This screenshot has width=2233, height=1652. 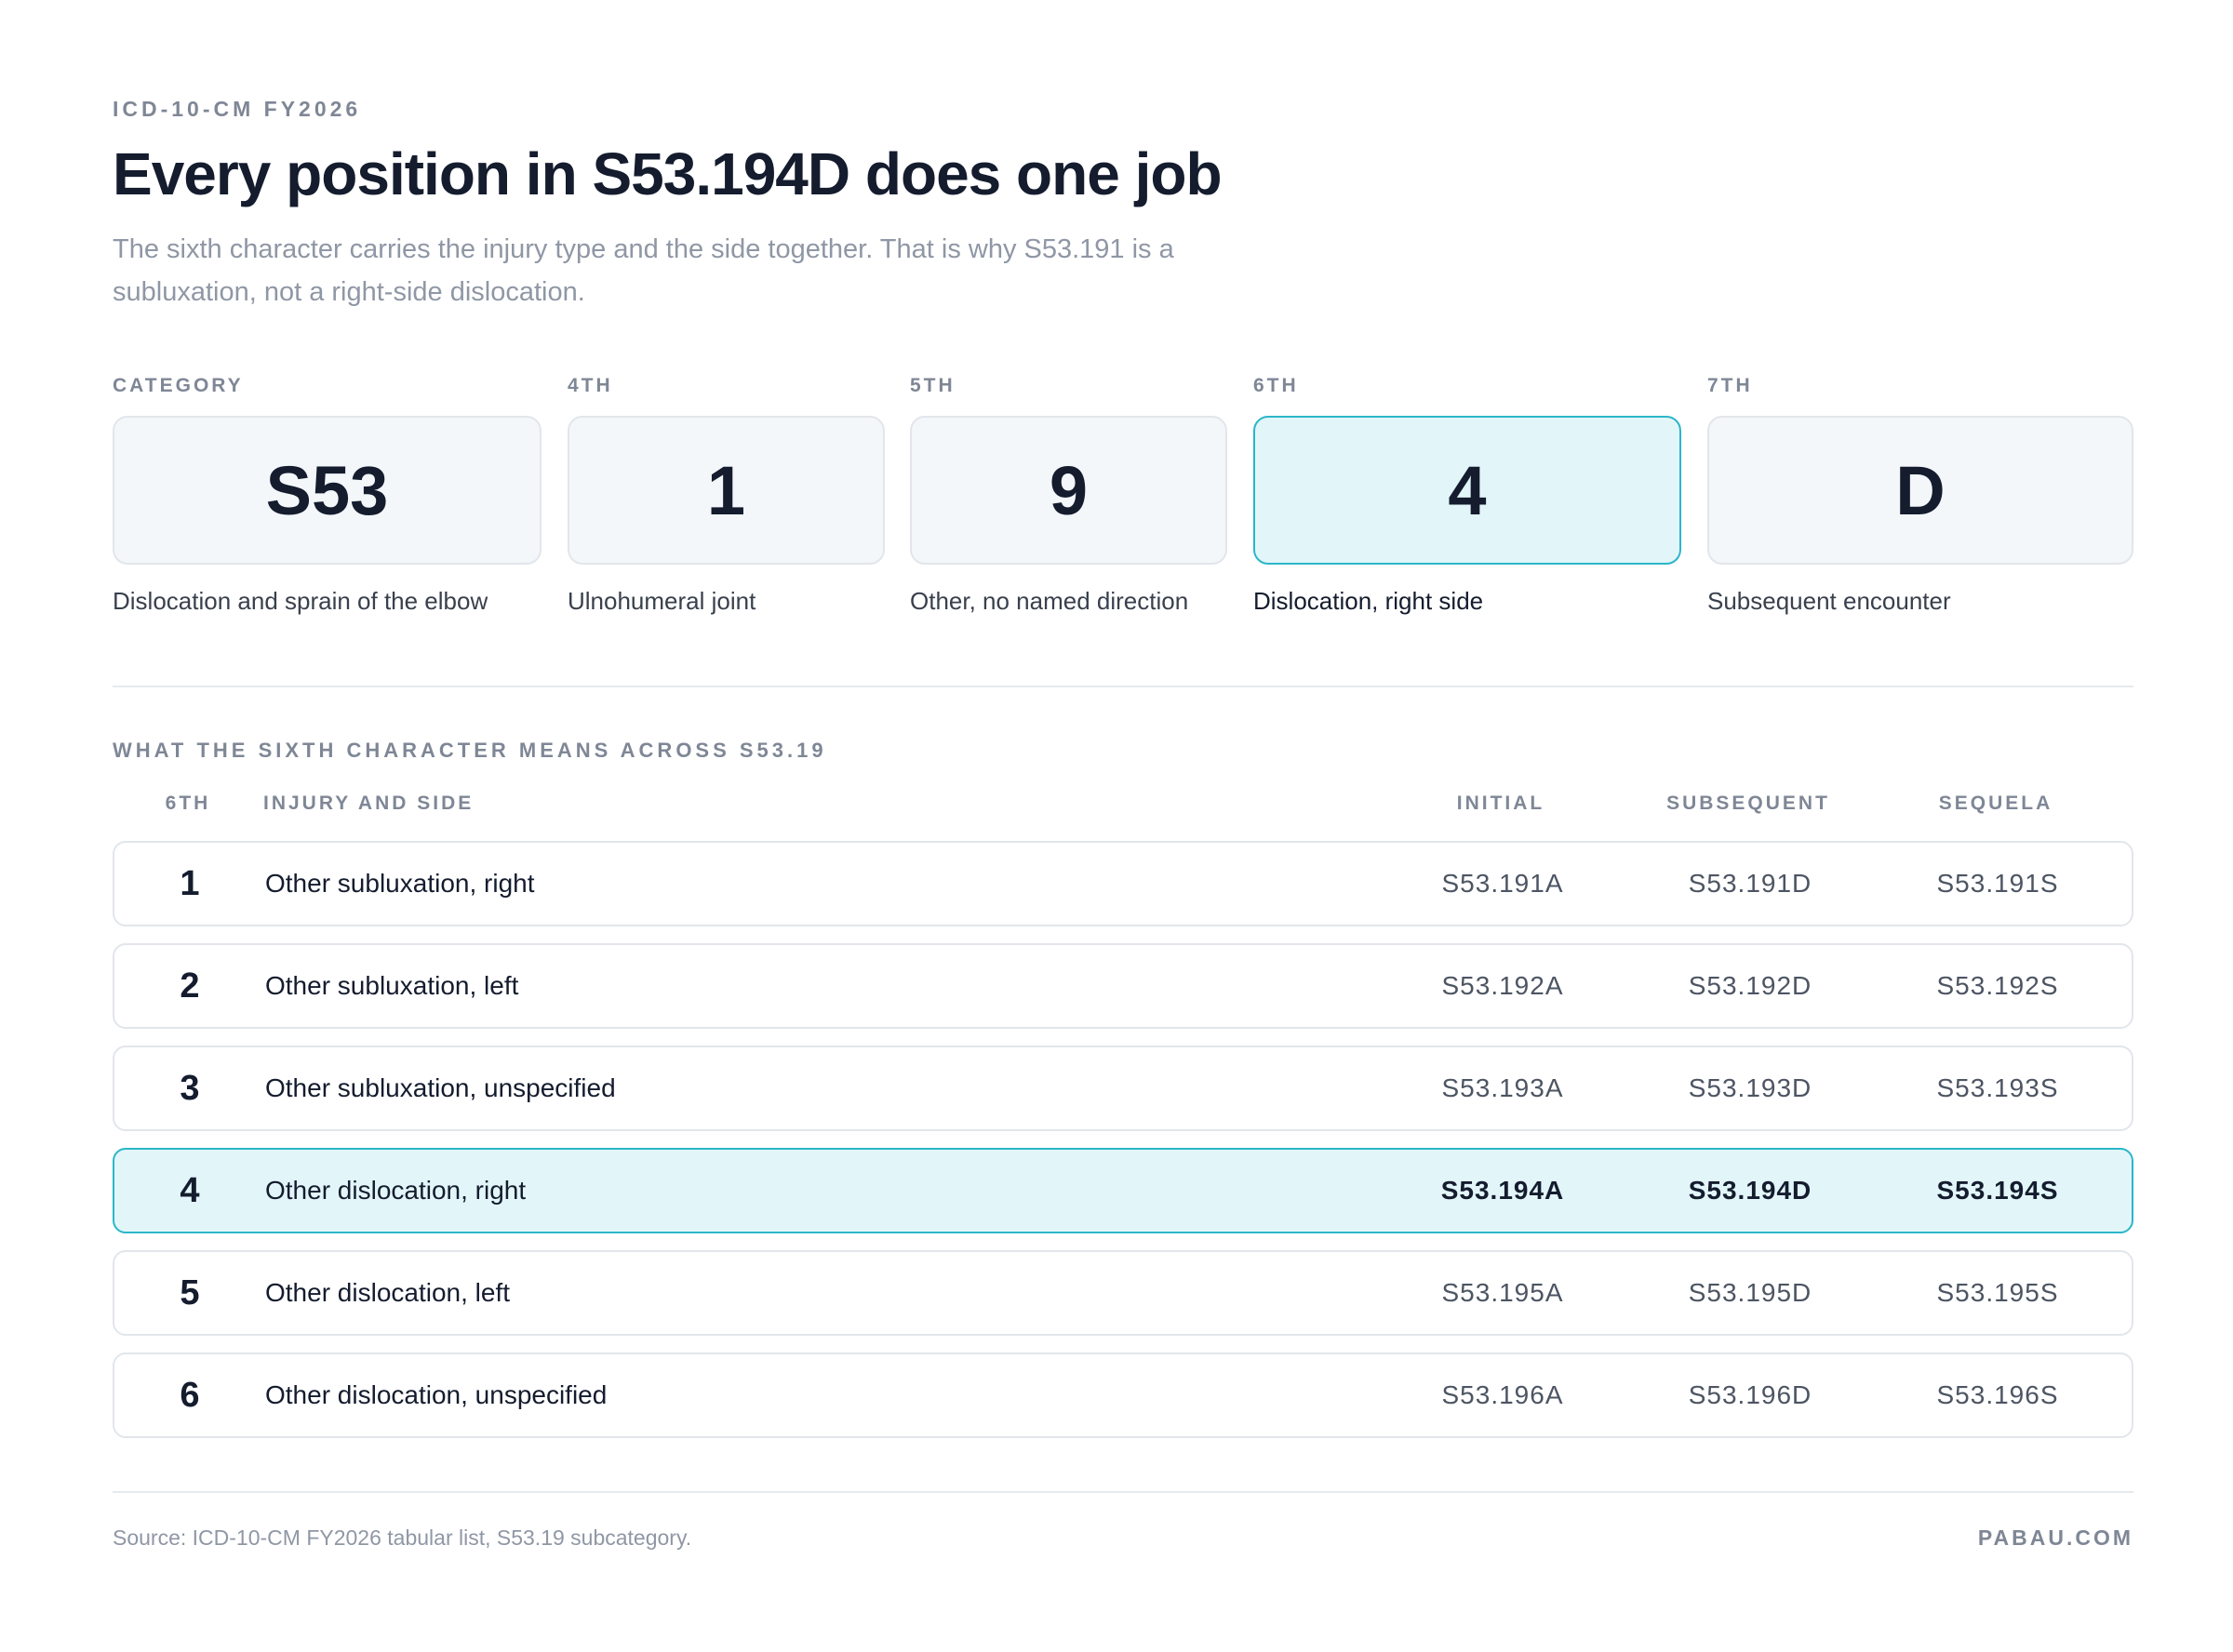 What do you see at coordinates (1049, 601) in the screenshot?
I see `segment-description: Other, no named direction` at bounding box center [1049, 601].